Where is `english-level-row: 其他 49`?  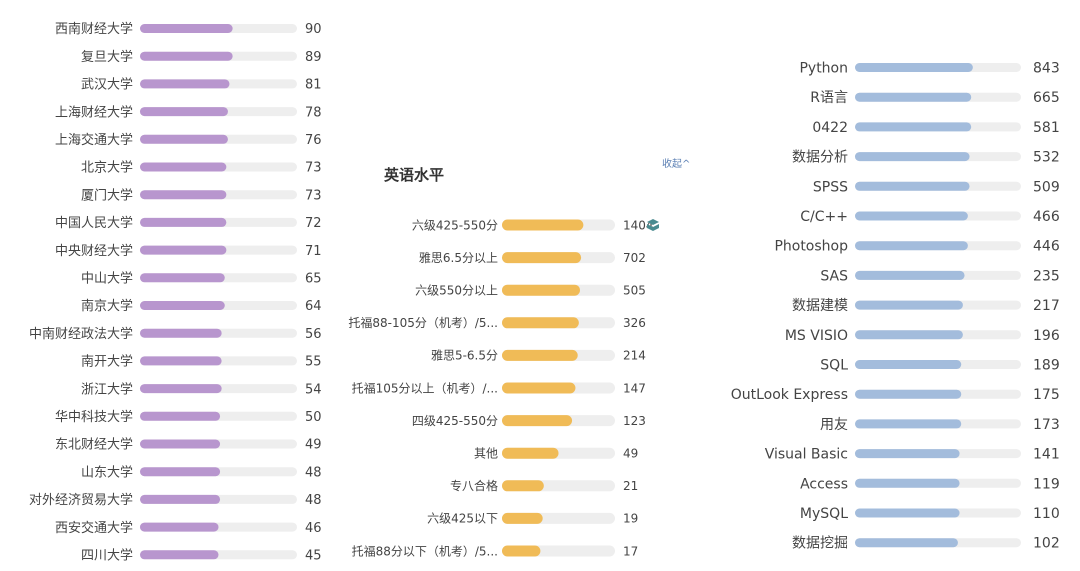
english-level-row: 其他 49 is located at coordinates (556, 454).